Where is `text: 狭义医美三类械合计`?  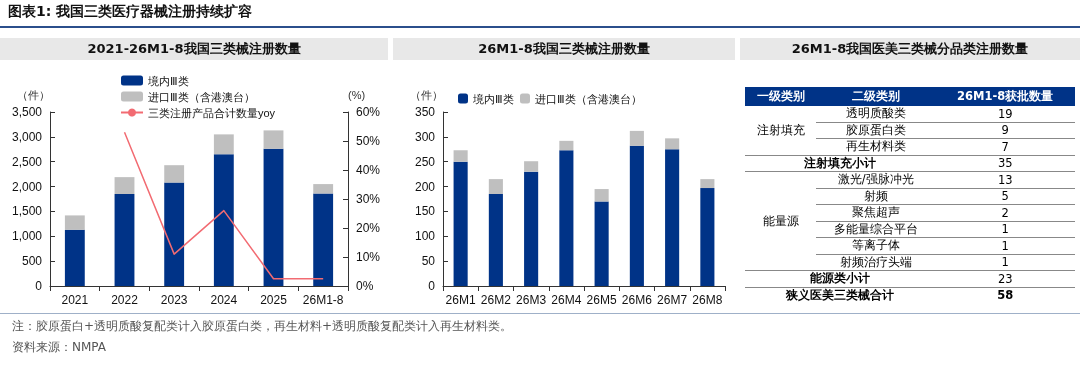 text: 狭义医美三类械合计 is located at coordinates (840, 294).